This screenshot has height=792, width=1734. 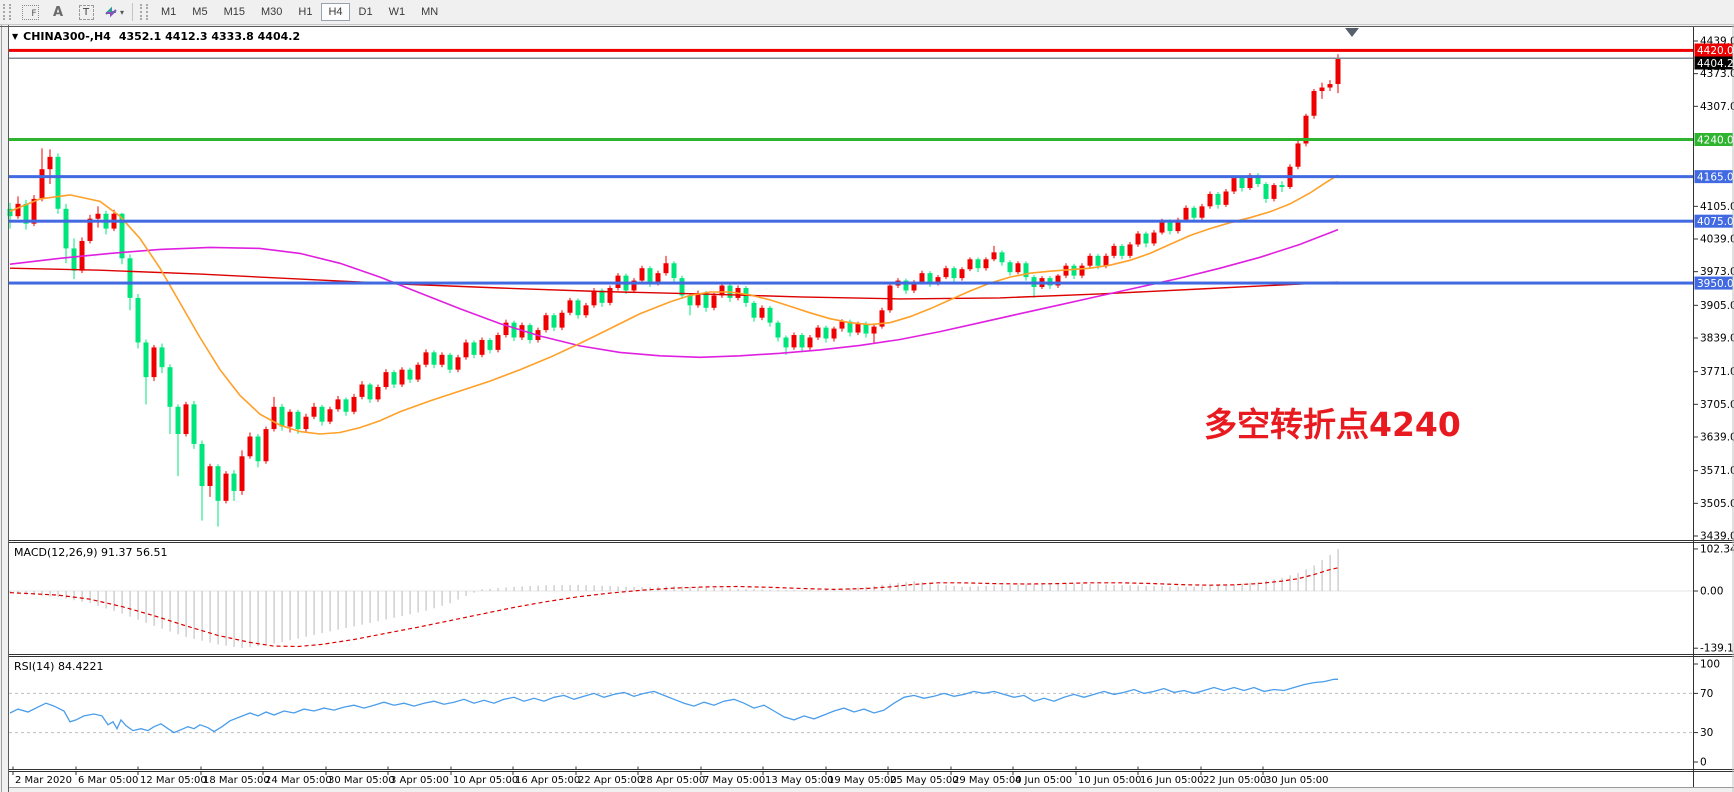 I want to click on time-tick-label: 7 May 05:00, so click(x=734, y=780).